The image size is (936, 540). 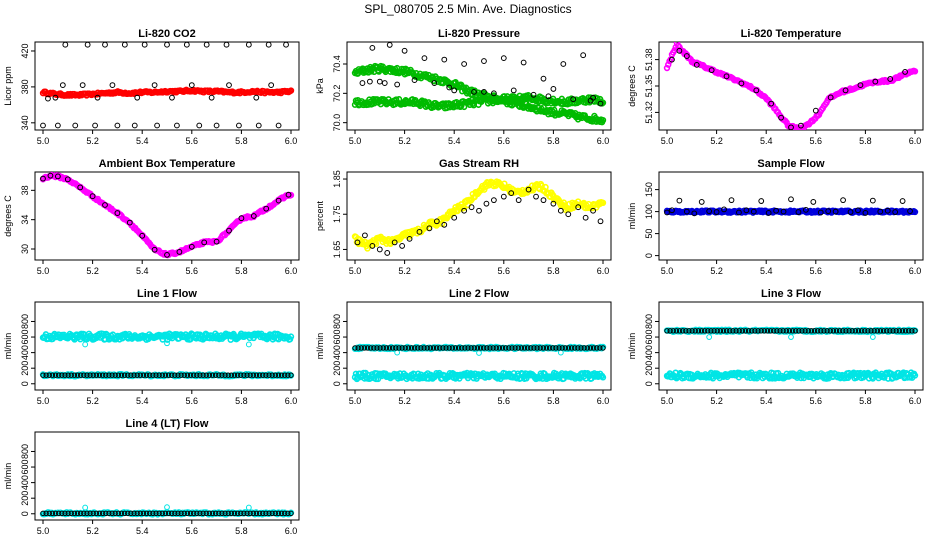 I want to click on y-tick-label: 340, so click(x=25, y=122).